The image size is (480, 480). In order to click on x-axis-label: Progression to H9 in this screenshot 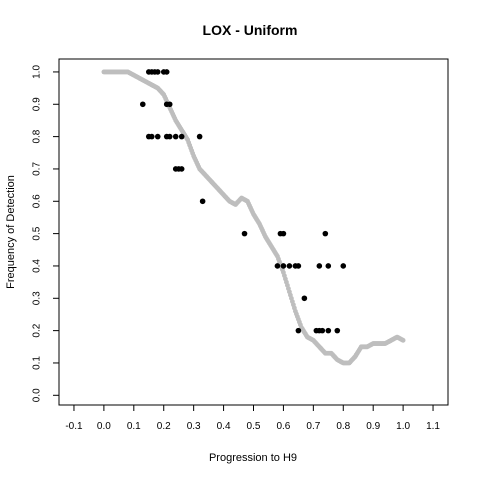, I will do `click(253, 458)`.